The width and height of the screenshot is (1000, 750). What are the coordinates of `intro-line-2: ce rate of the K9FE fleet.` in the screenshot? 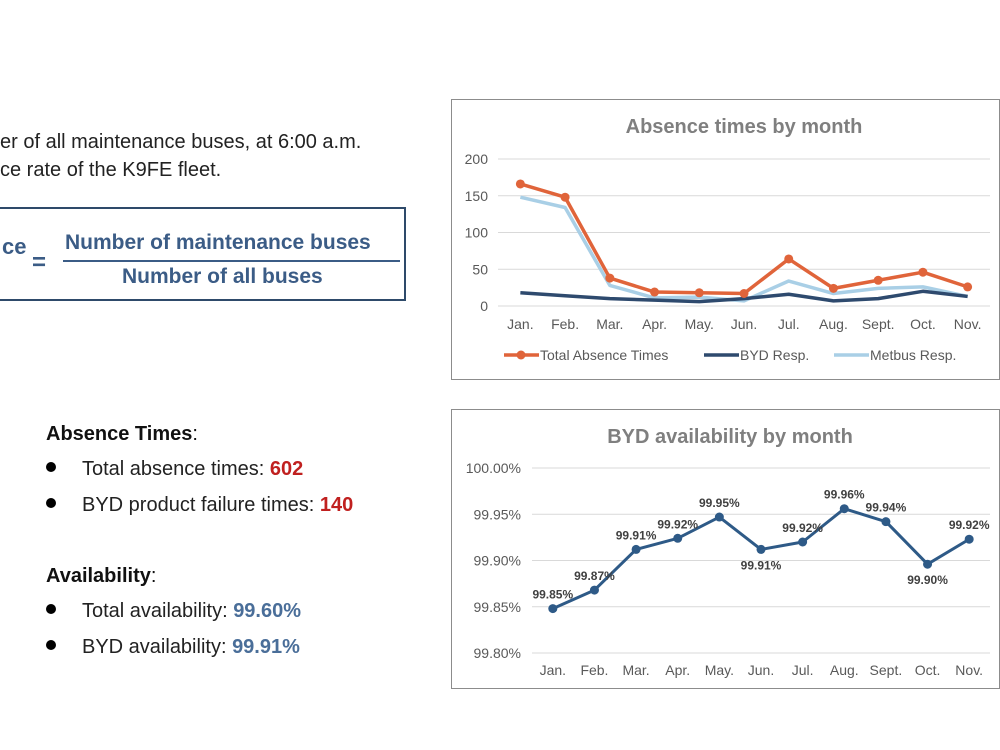 It's located at (111, 170).